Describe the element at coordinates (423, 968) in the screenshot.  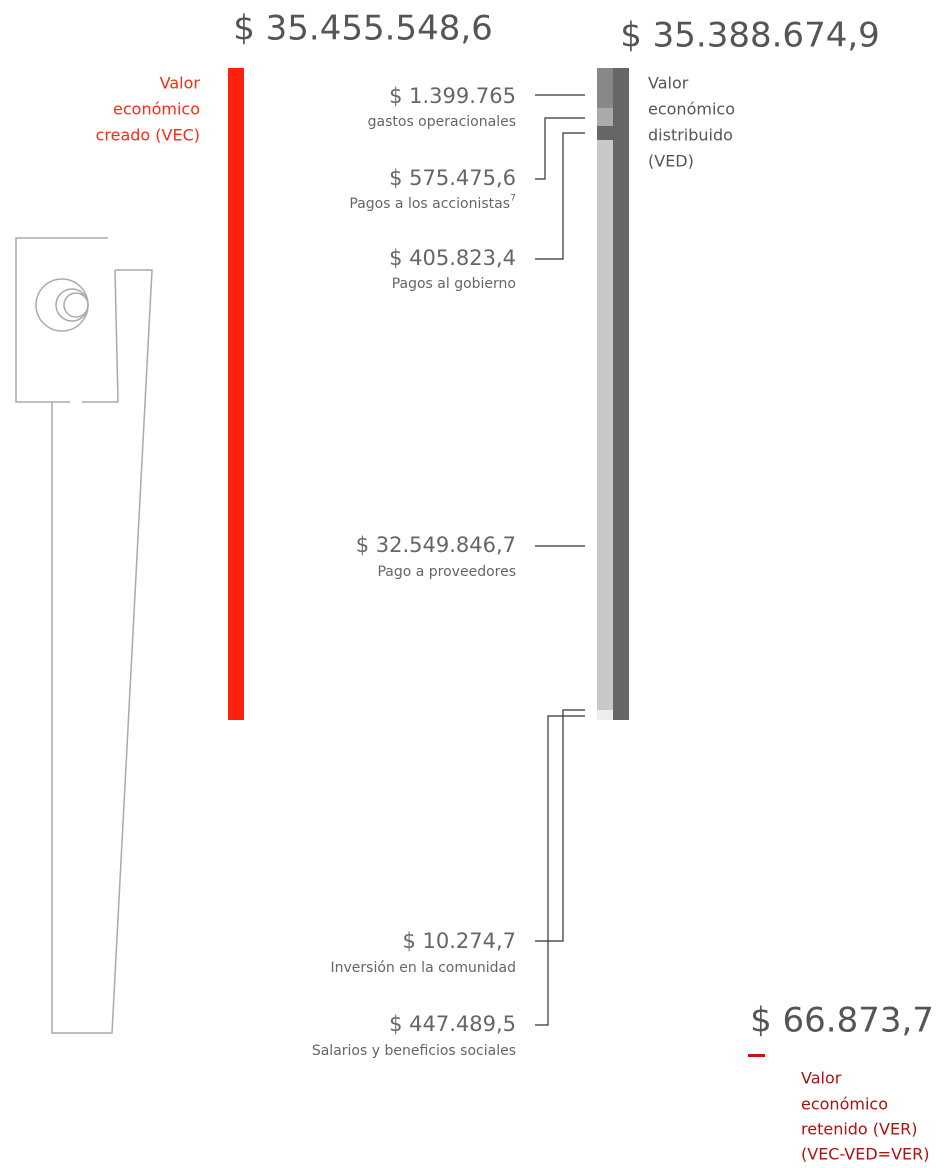
I see `item-label: Inversión en la comunidad` at that location.